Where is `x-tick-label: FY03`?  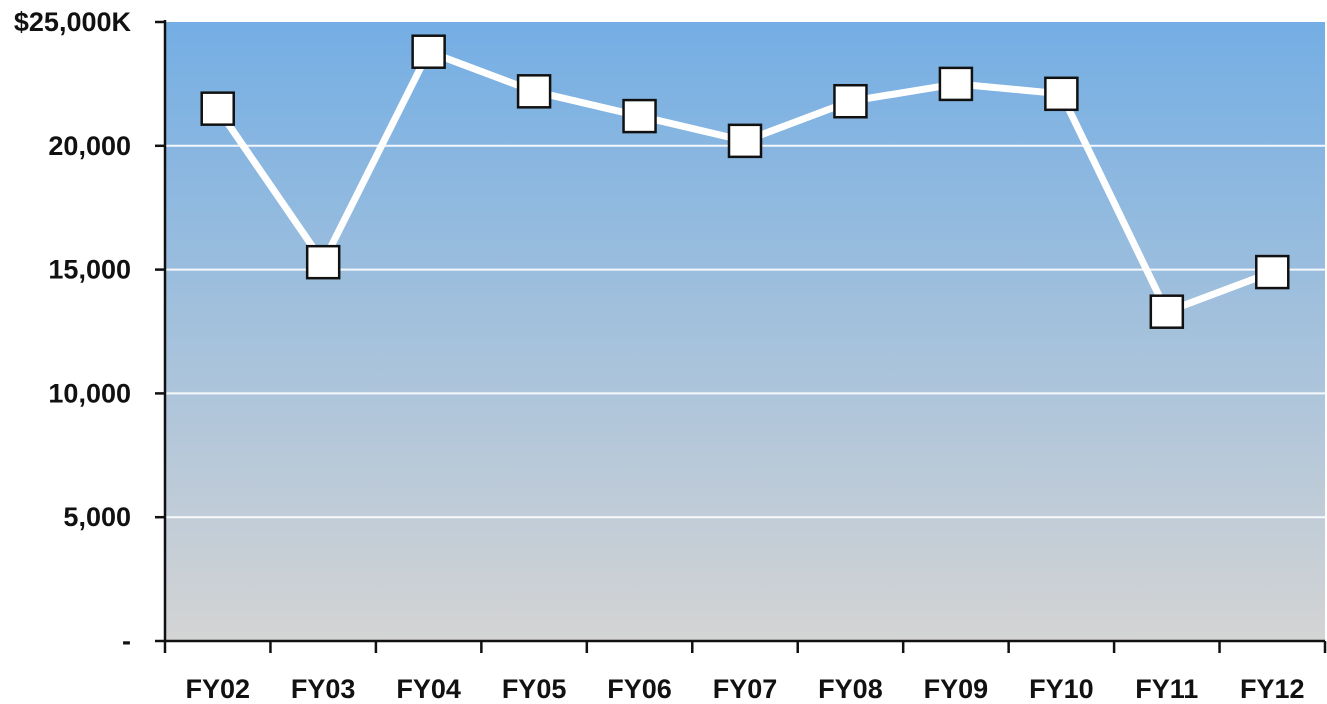 x-tick-label: FY03 is located at coordinates (323, 689).